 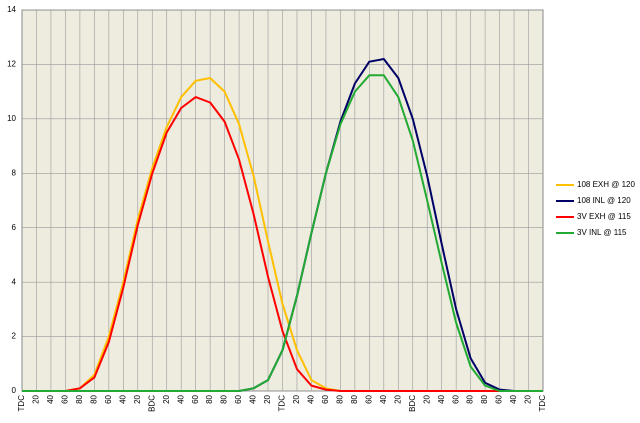 I want to click on y-tick-label: 0, so click(x=14, y=390).